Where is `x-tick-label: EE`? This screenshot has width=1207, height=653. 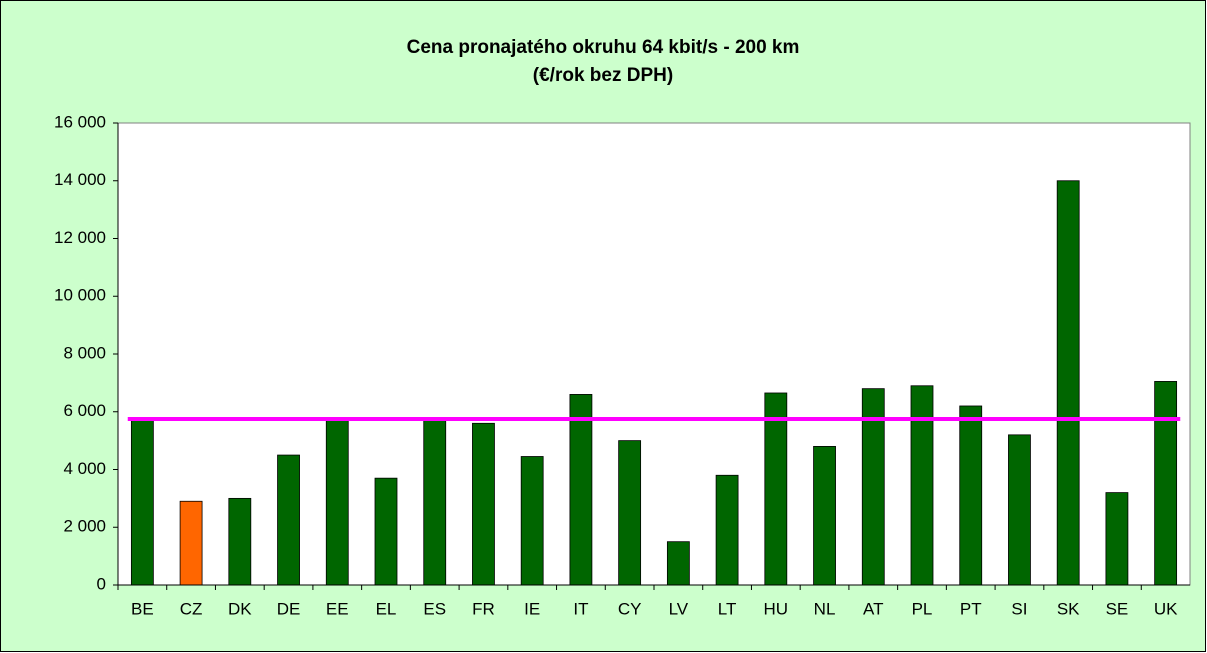
x-tick-label: EE is located at coordinates (337, 608).